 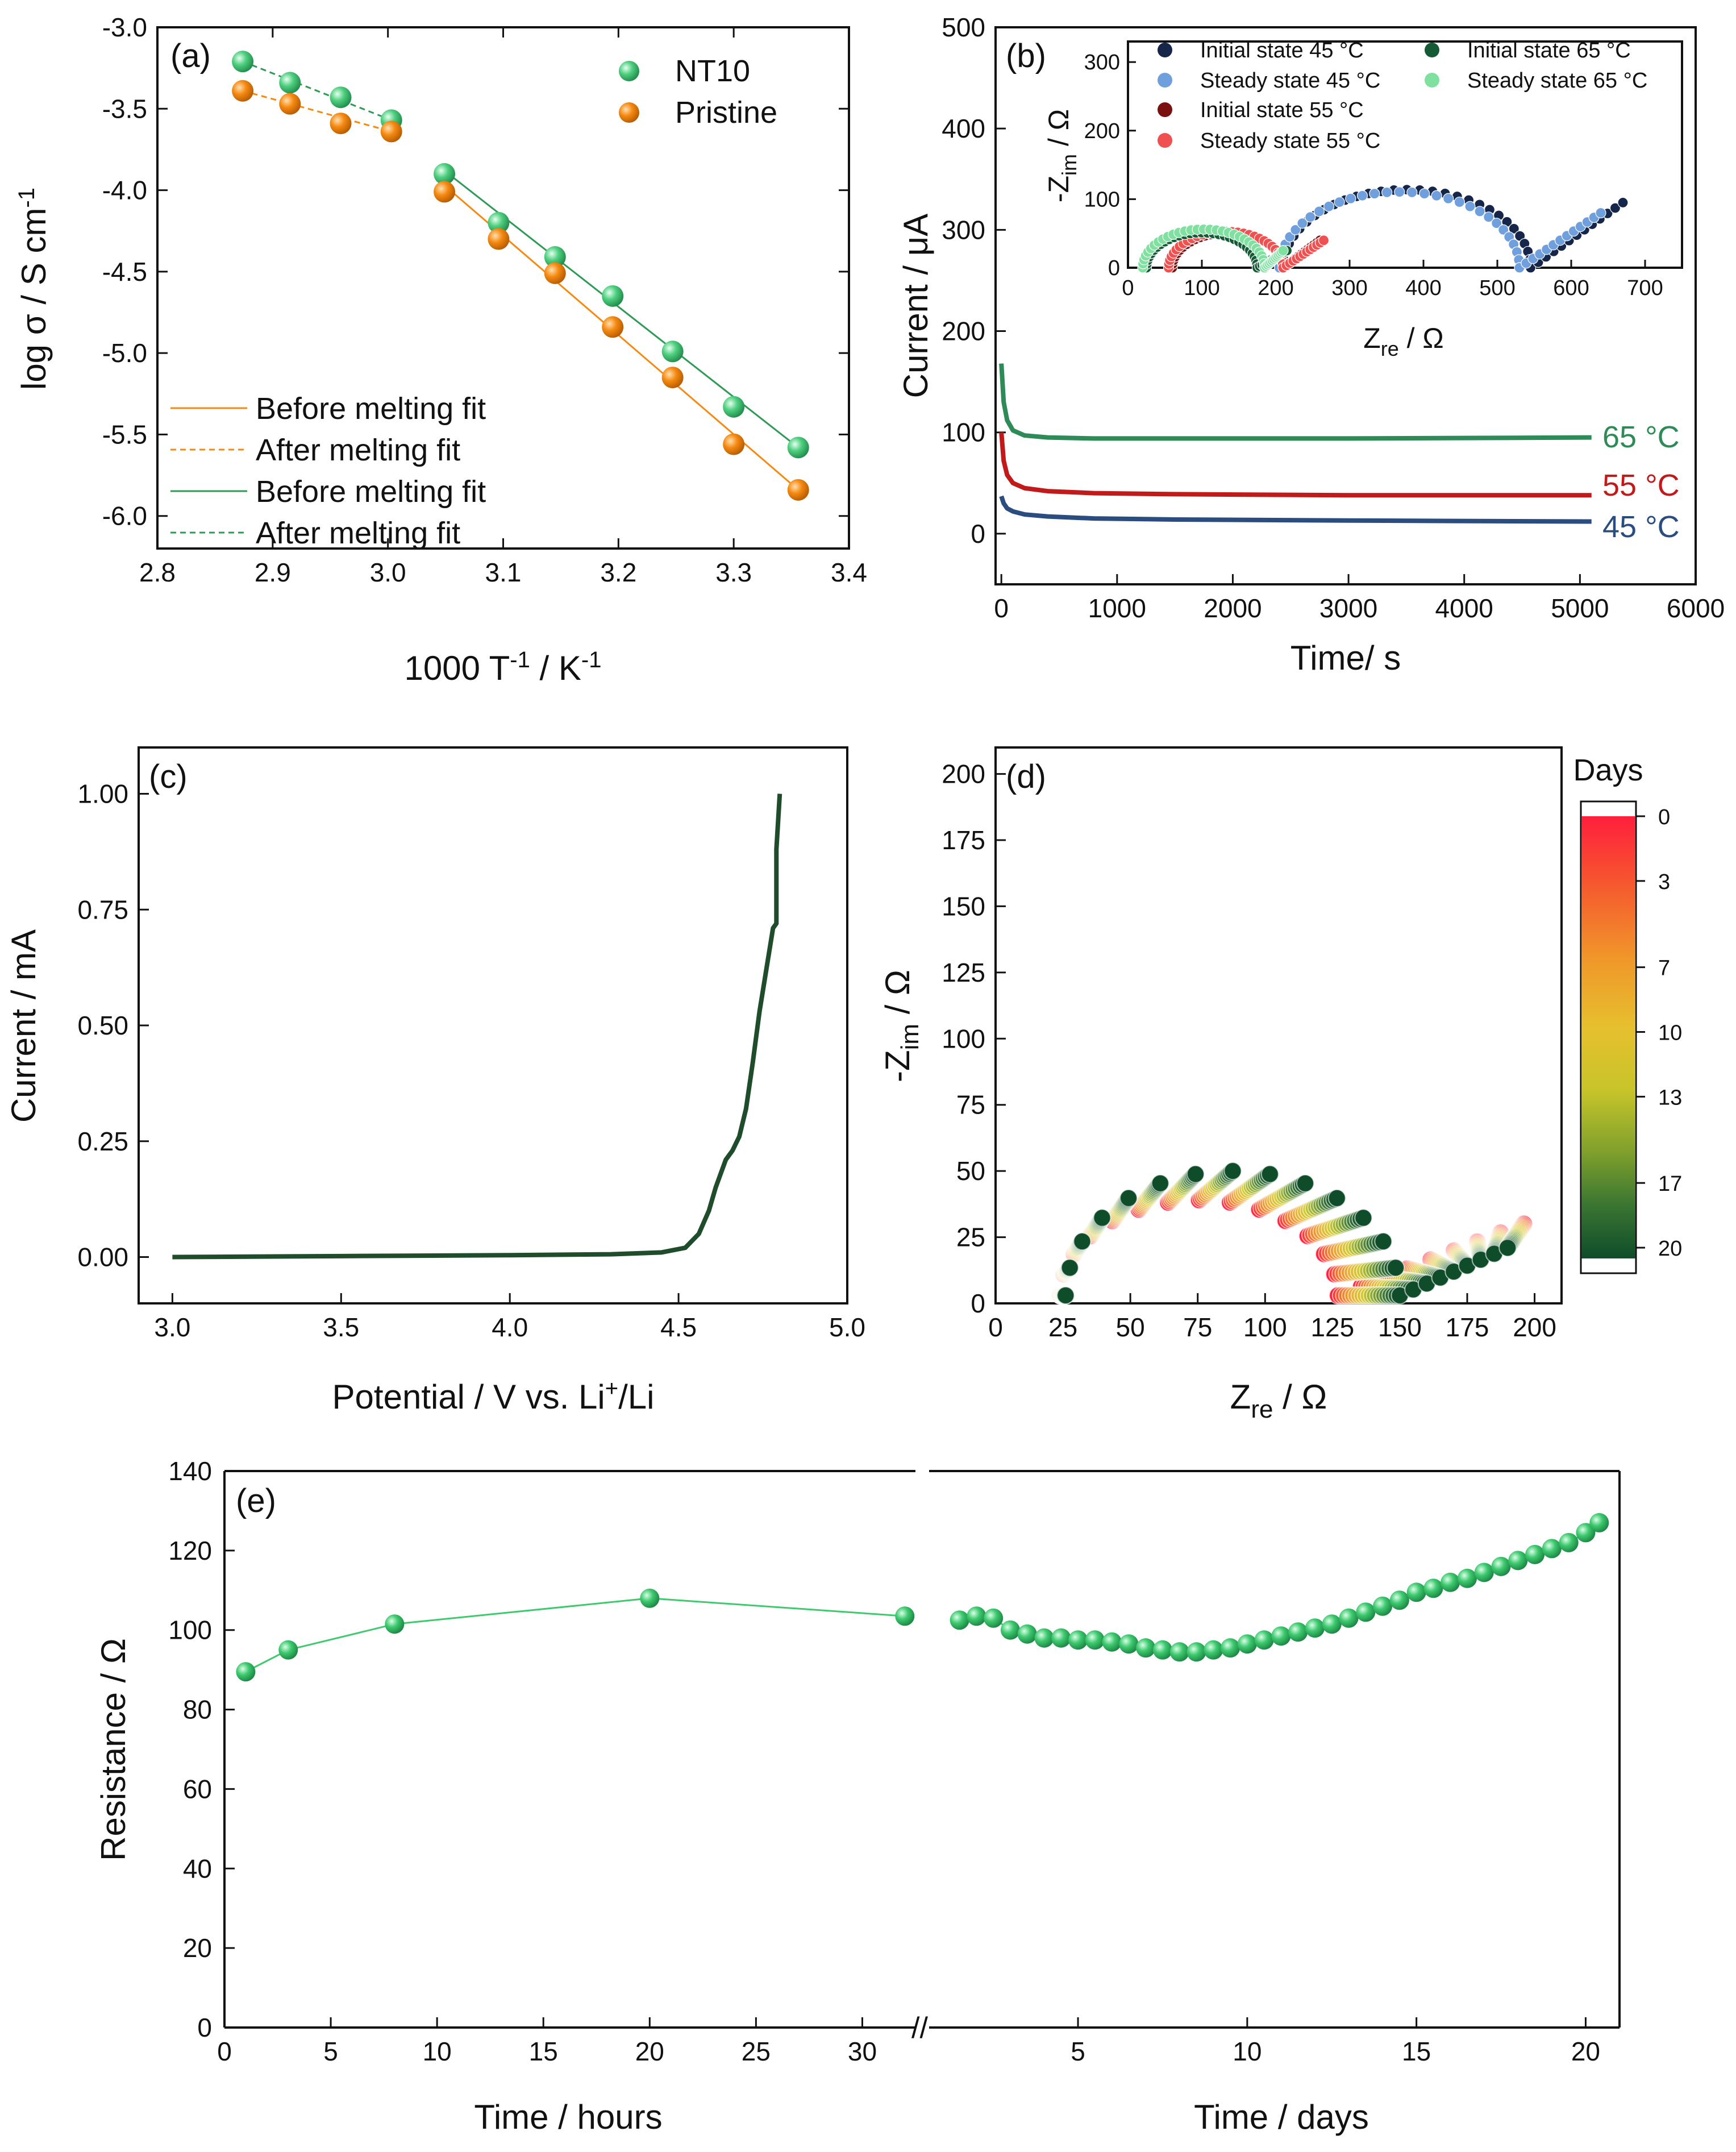 What do you see at coordinates (1062, 1327) in the screenshot?
I see `x-tick-label: 25` at bounding box center [1062, 1327].